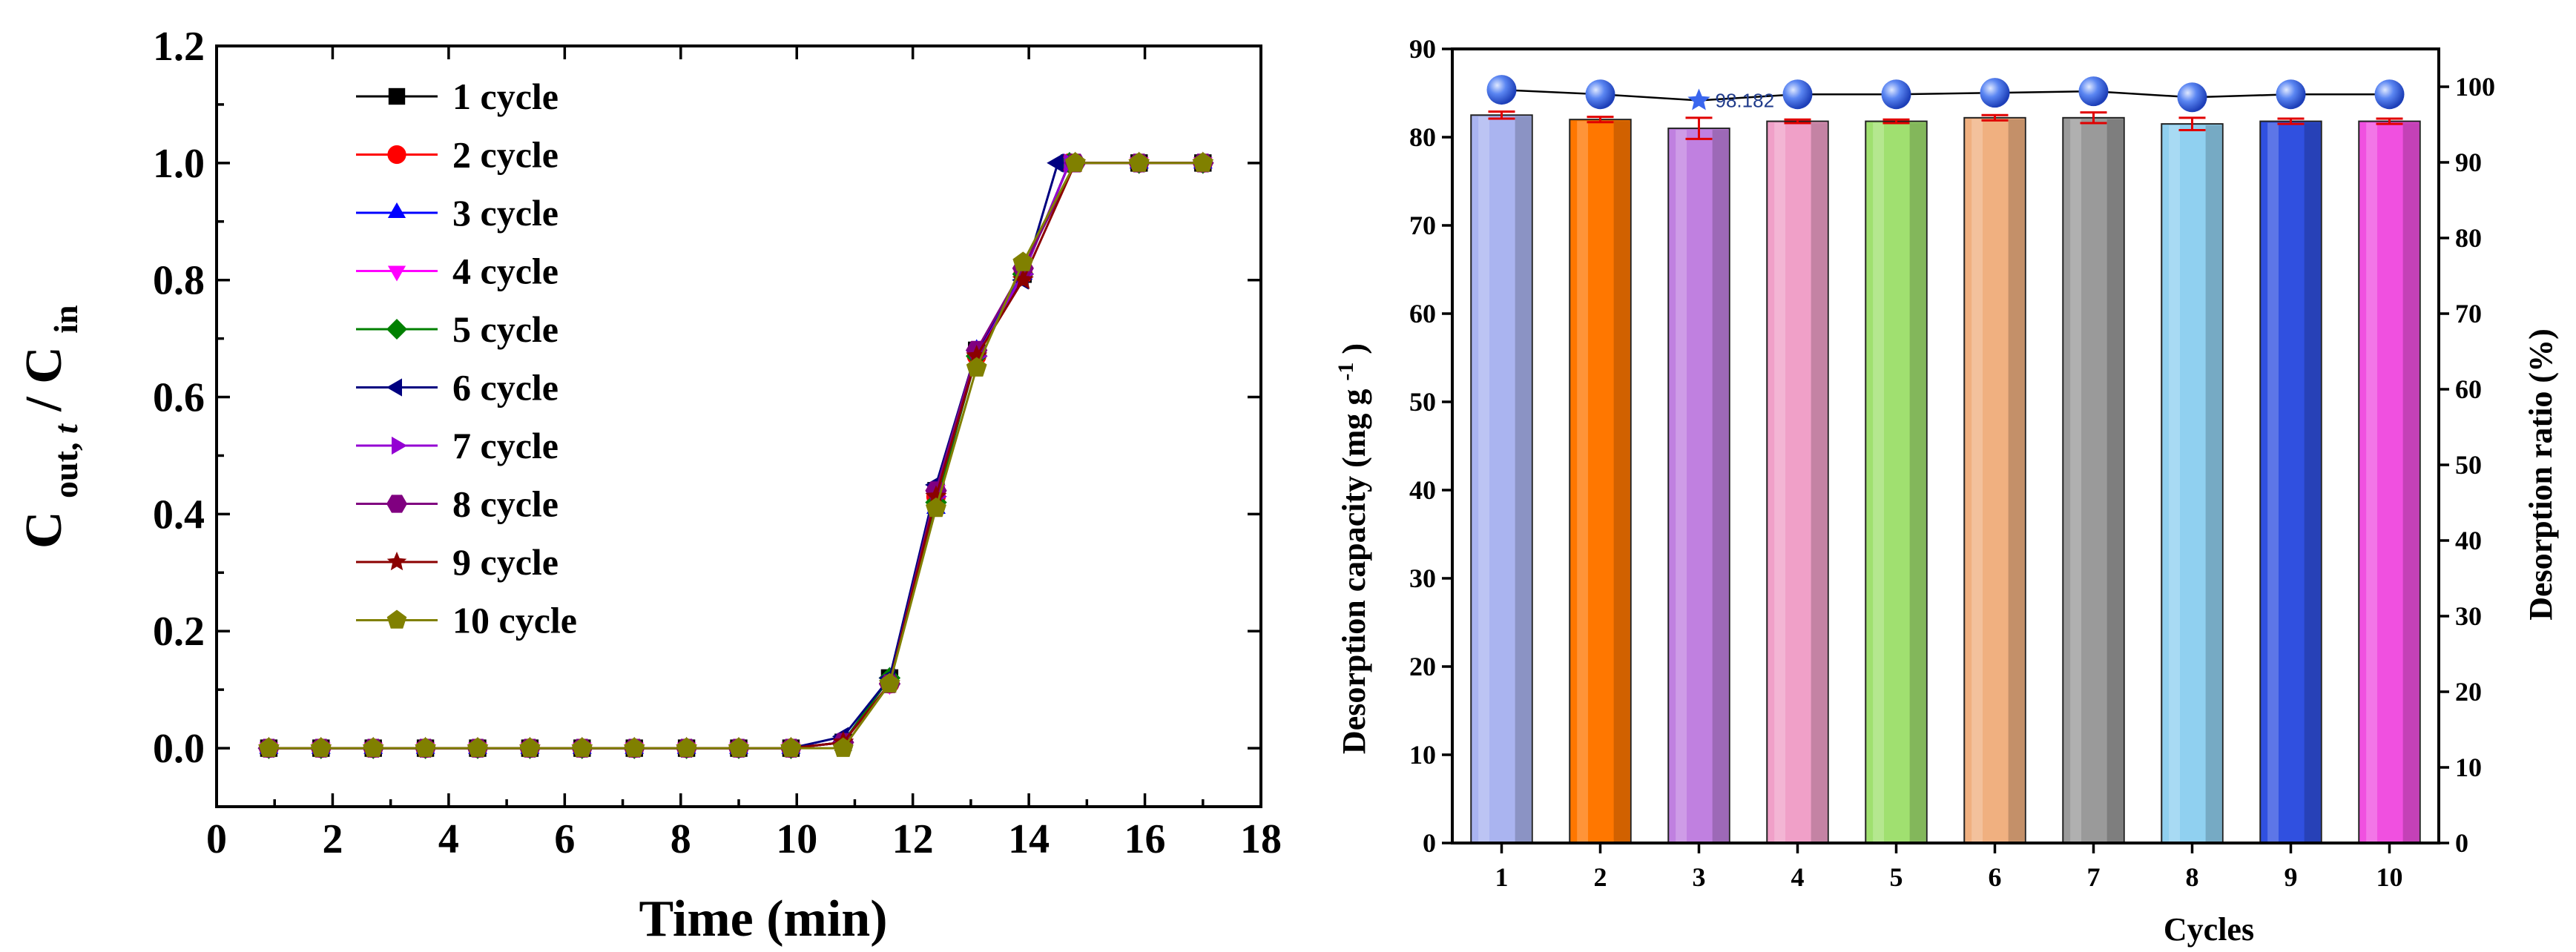 This screenshot has width=2576, height=952. Describe the element at coordinates (66, 319) in the screenshot. I see `y-axis-title-sub2: in` at that location.